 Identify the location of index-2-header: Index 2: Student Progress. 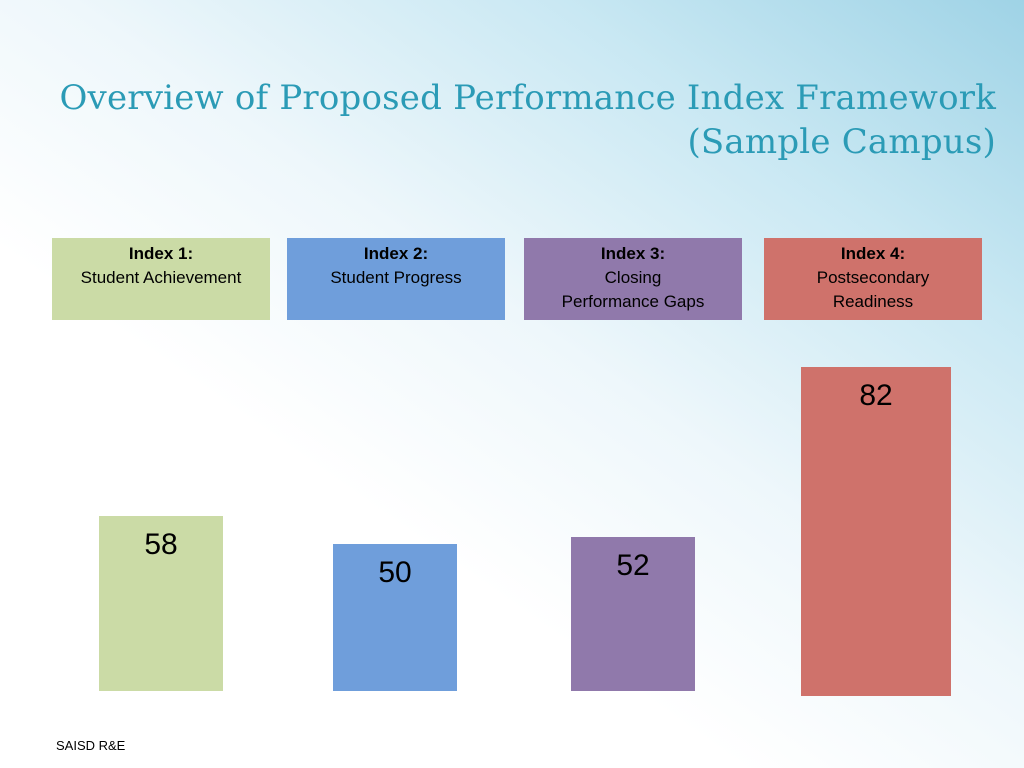
(396, 279).